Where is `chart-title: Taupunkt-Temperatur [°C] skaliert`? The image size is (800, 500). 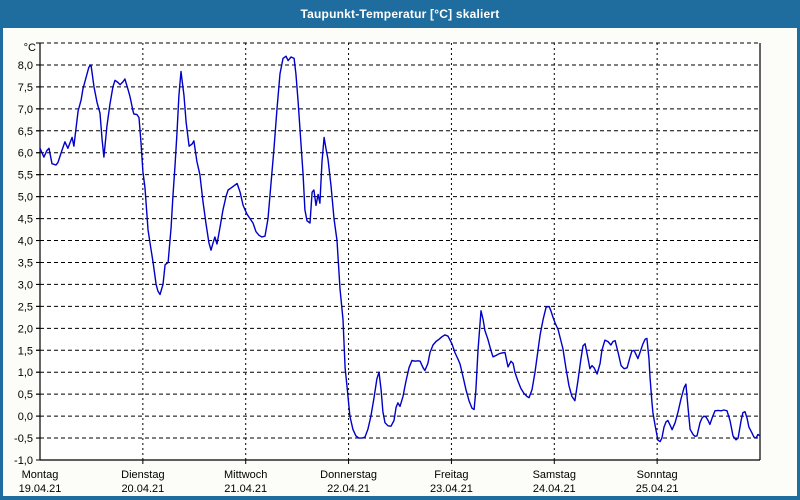
chart-title: Taupunkt-Temperatur [°C] skaliert is located at coordinates (400, 14).